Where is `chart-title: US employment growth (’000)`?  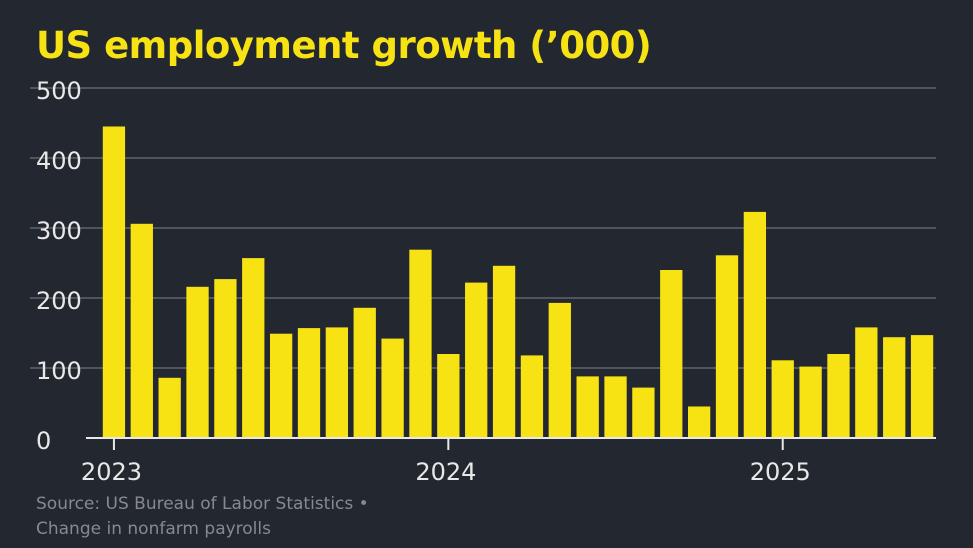
chart-title: US employment growth (’000) is located at coordinates (344, 45).